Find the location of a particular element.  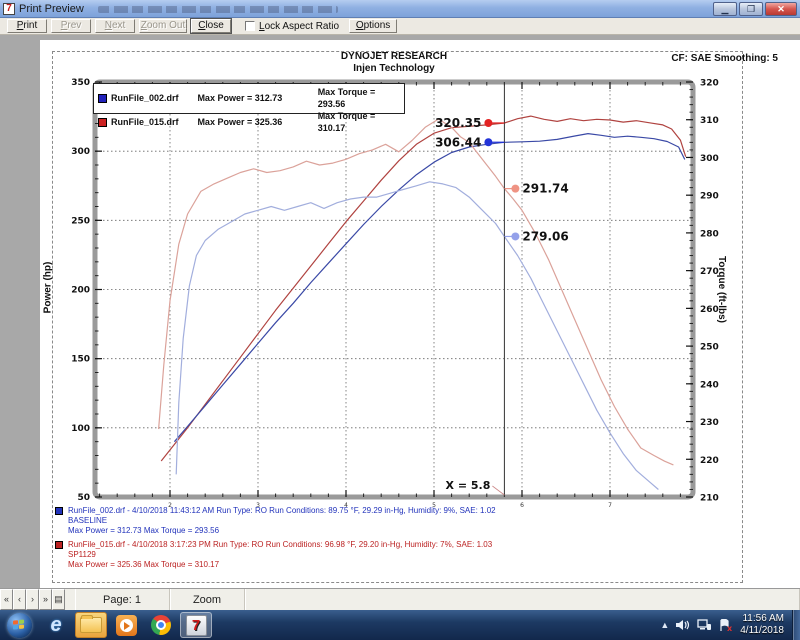

x-tick-label: 5 is located at coordinates (434, 505).